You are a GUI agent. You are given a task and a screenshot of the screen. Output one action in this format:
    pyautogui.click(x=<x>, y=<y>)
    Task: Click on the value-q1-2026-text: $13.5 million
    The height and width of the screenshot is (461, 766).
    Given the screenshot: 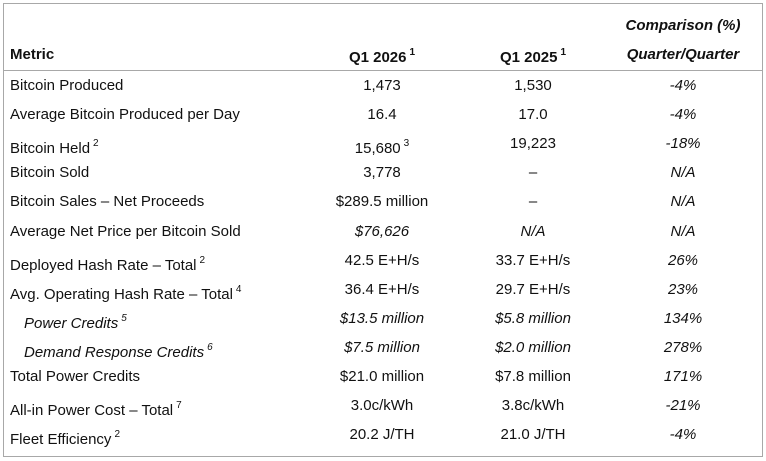 What is the action you would take?
    pyautogui.click(x=382, y=318)
    